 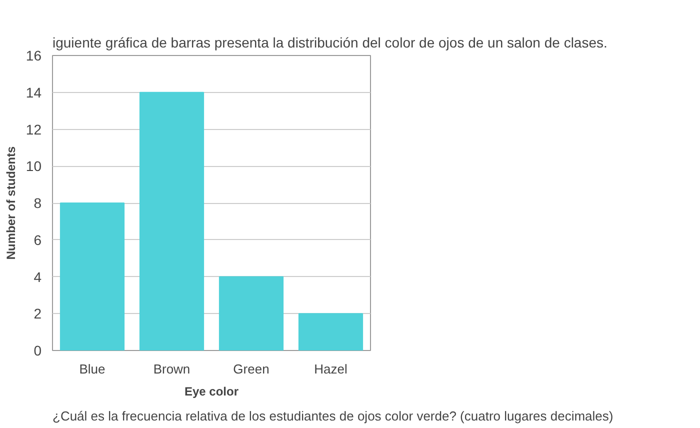 What do you see at coordinates (38, 350) in the screenshot?
I see `y-tick-label: 0` at bounding box center [38, 350].